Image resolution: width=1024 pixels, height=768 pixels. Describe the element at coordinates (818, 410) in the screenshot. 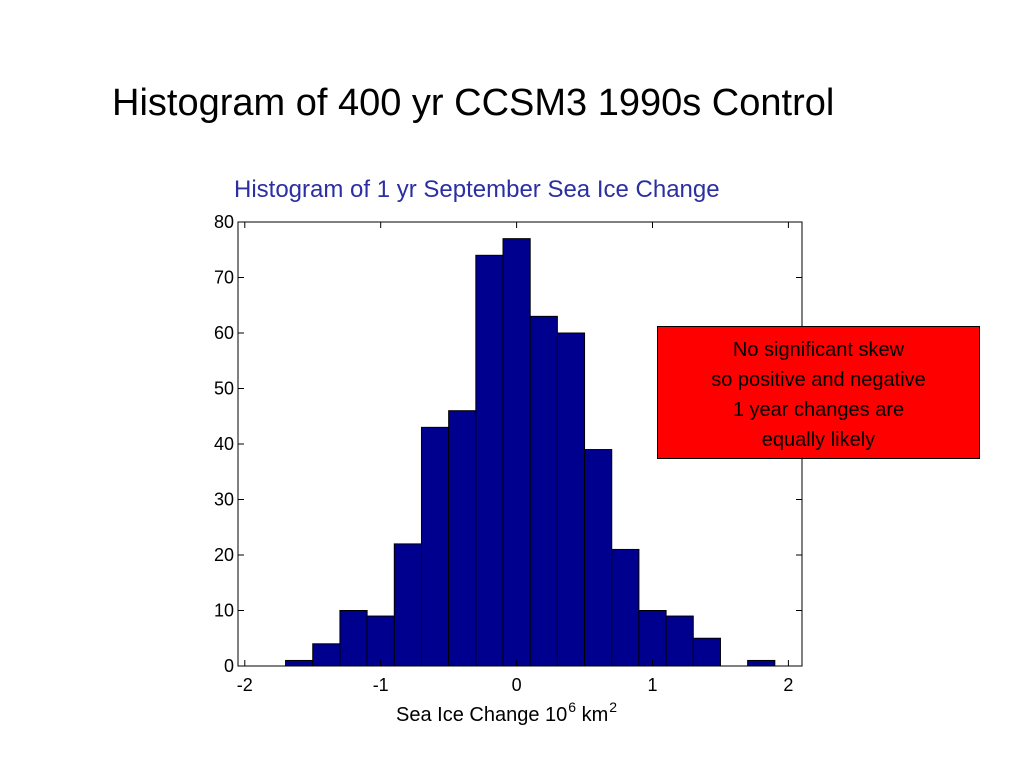

I see `annotation-line: 1 year changes are` at that location.